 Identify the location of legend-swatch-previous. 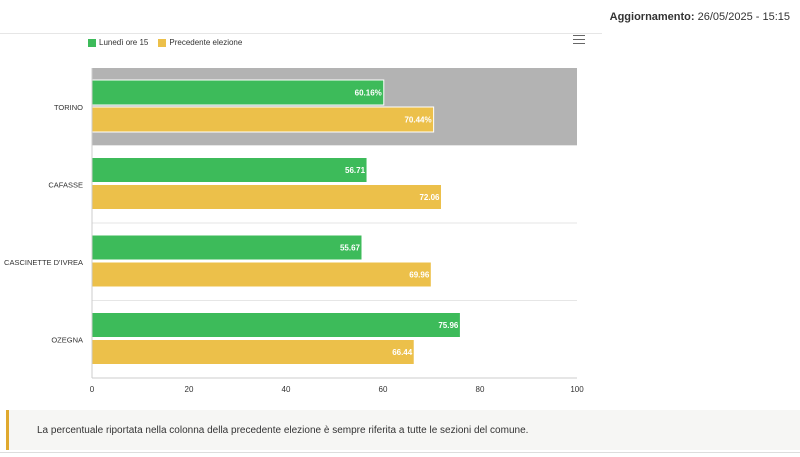
(162, 42).